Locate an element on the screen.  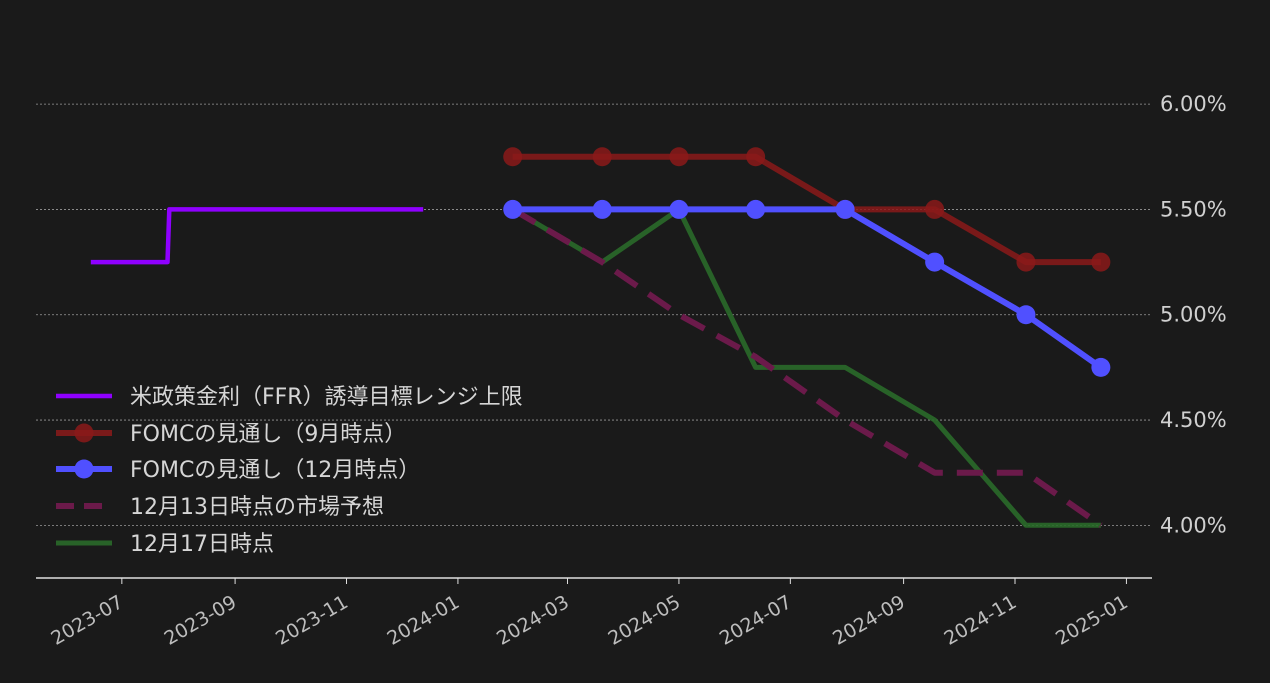
x-tick-label: 2024-07 is located at coordinates (756, 620).